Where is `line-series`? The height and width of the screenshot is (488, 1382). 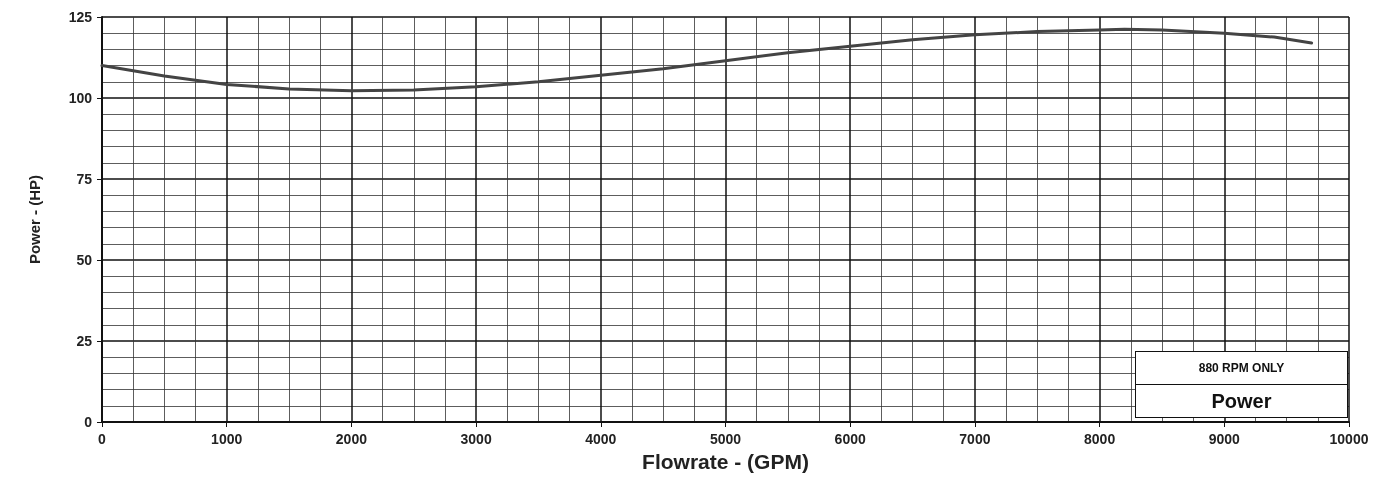
line-series is located at coordinates (707, 60).